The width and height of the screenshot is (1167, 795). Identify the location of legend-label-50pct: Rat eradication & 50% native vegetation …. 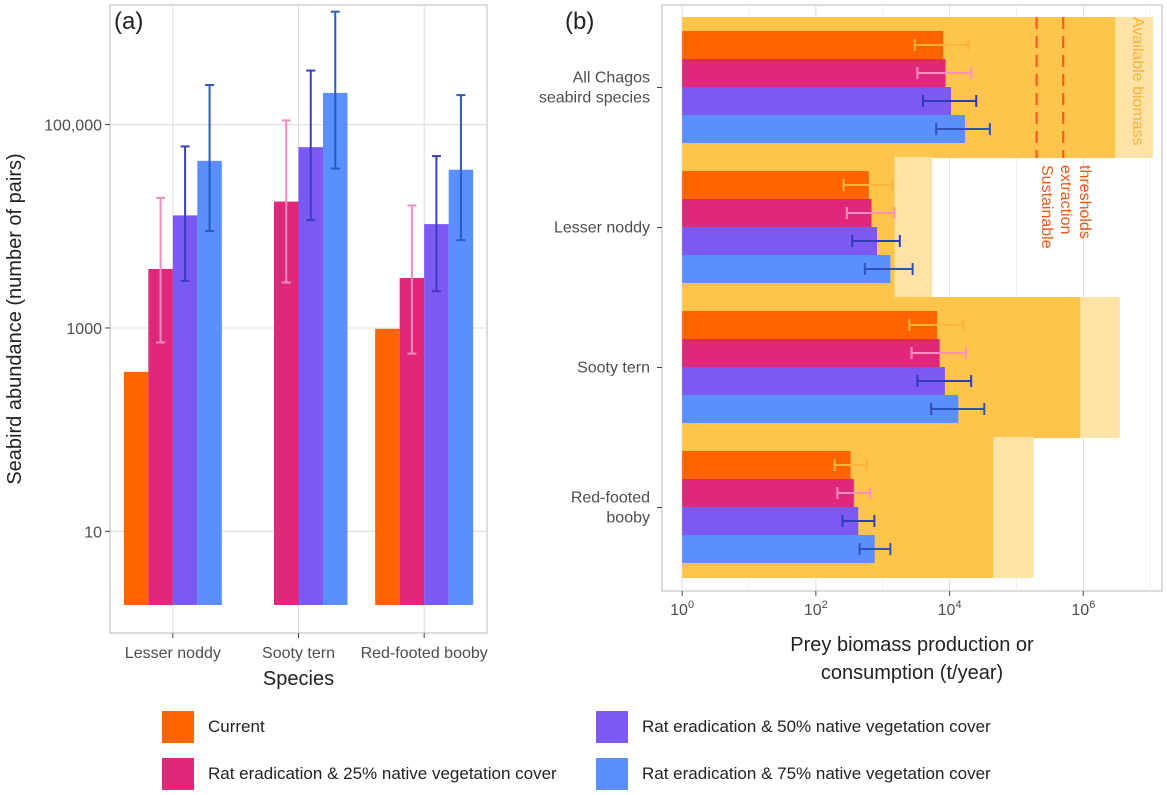
(816, 726).